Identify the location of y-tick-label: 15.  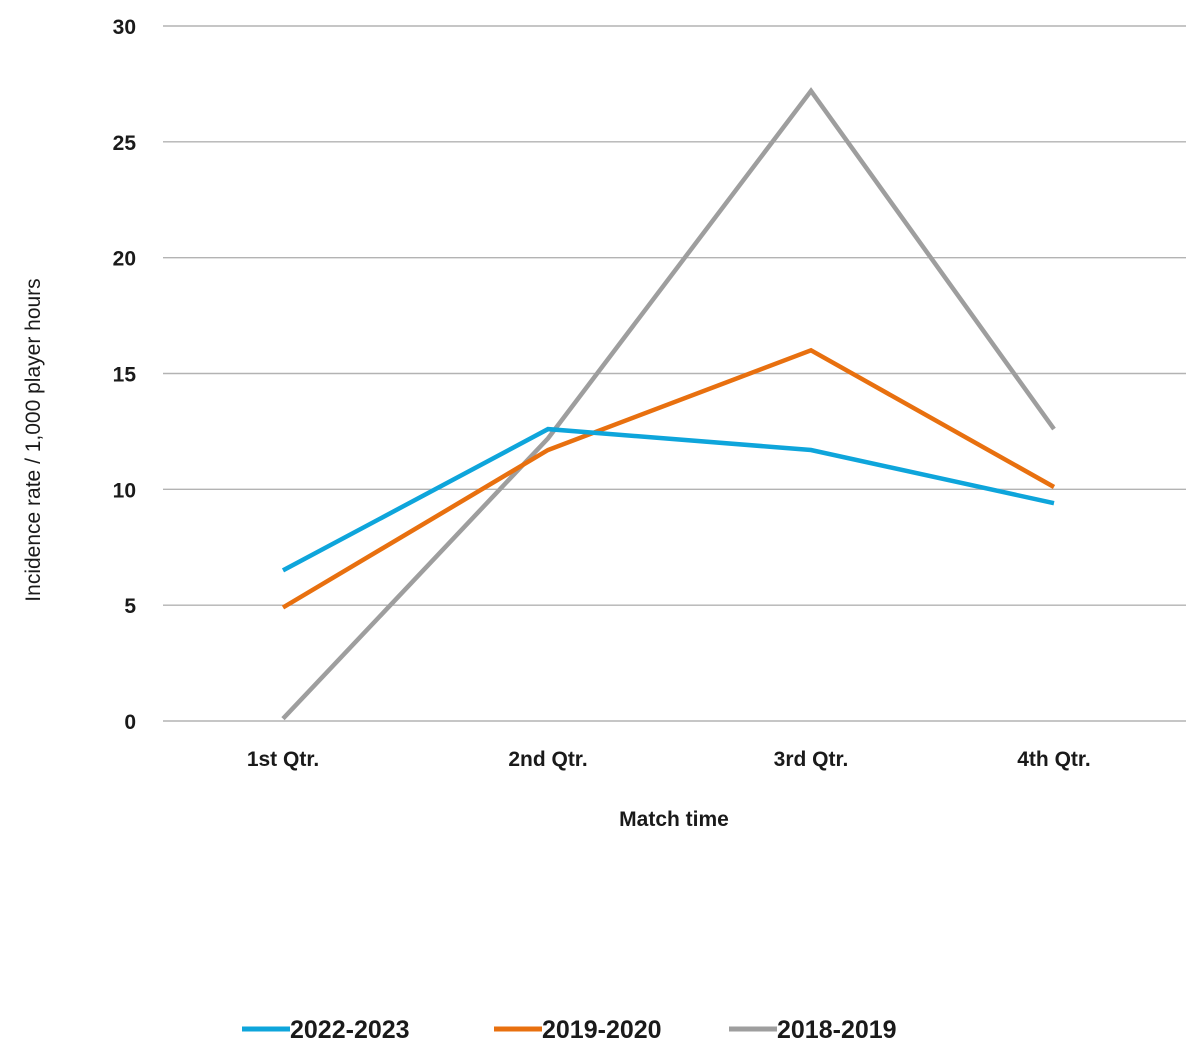
(125, 375).